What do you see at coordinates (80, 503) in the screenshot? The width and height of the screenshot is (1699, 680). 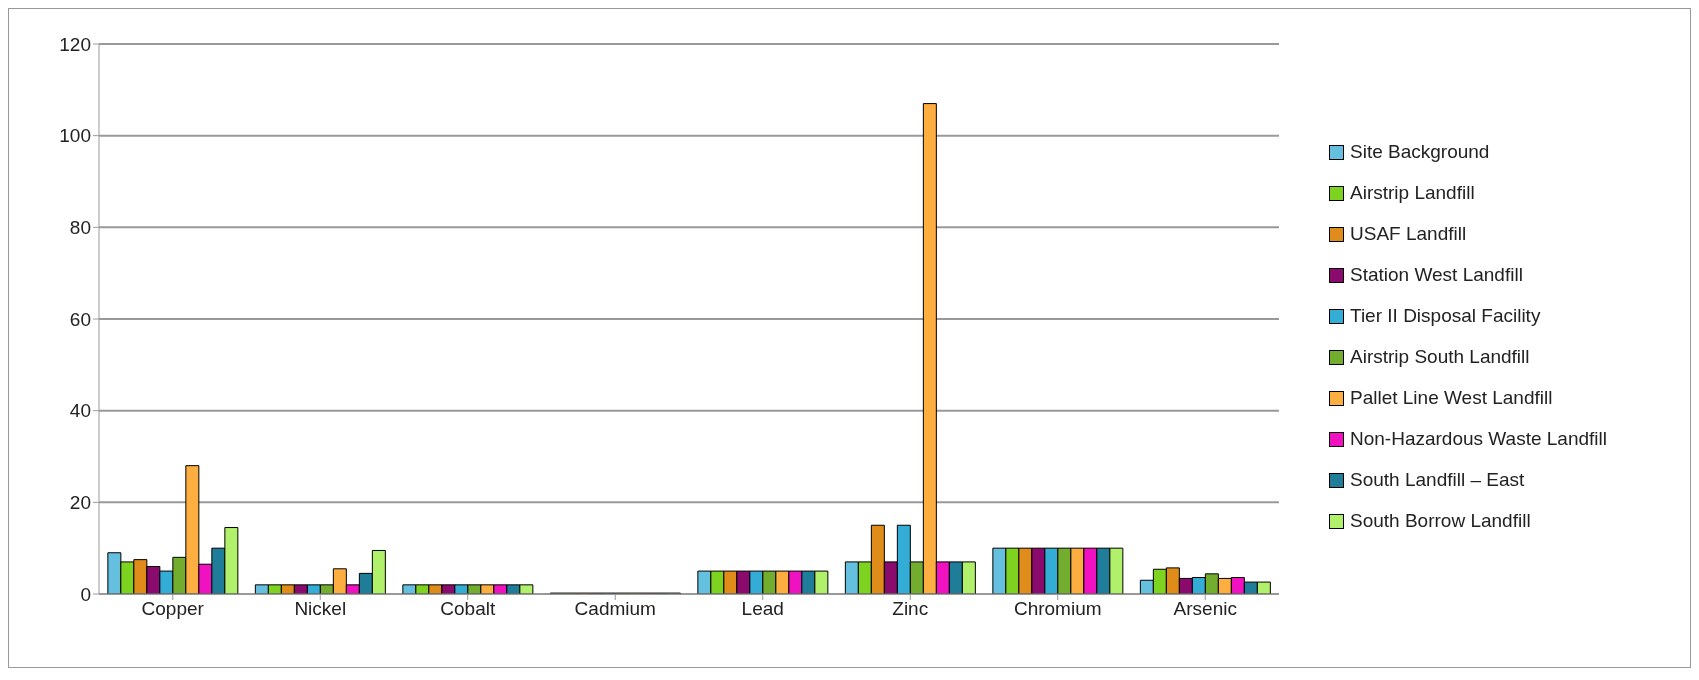 I see `y-tick-label: 20` at bounding box center [80, 503].